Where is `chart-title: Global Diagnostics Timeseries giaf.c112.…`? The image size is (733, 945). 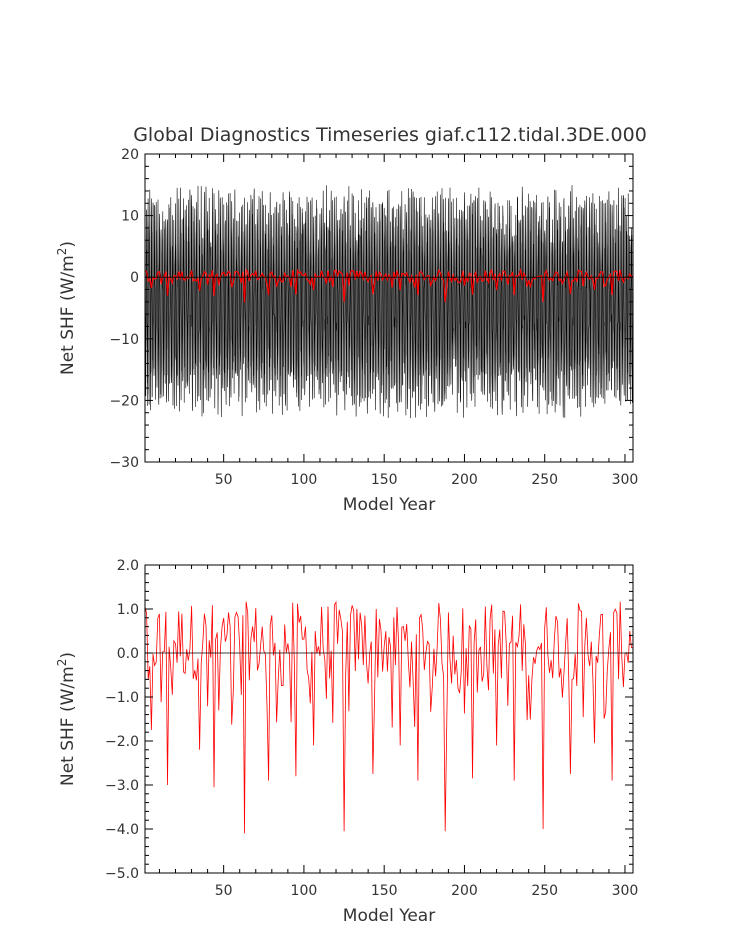 chart-title: Global Diagnostics Timeseries giaf.c112.… is located at coordinates (390, 135).